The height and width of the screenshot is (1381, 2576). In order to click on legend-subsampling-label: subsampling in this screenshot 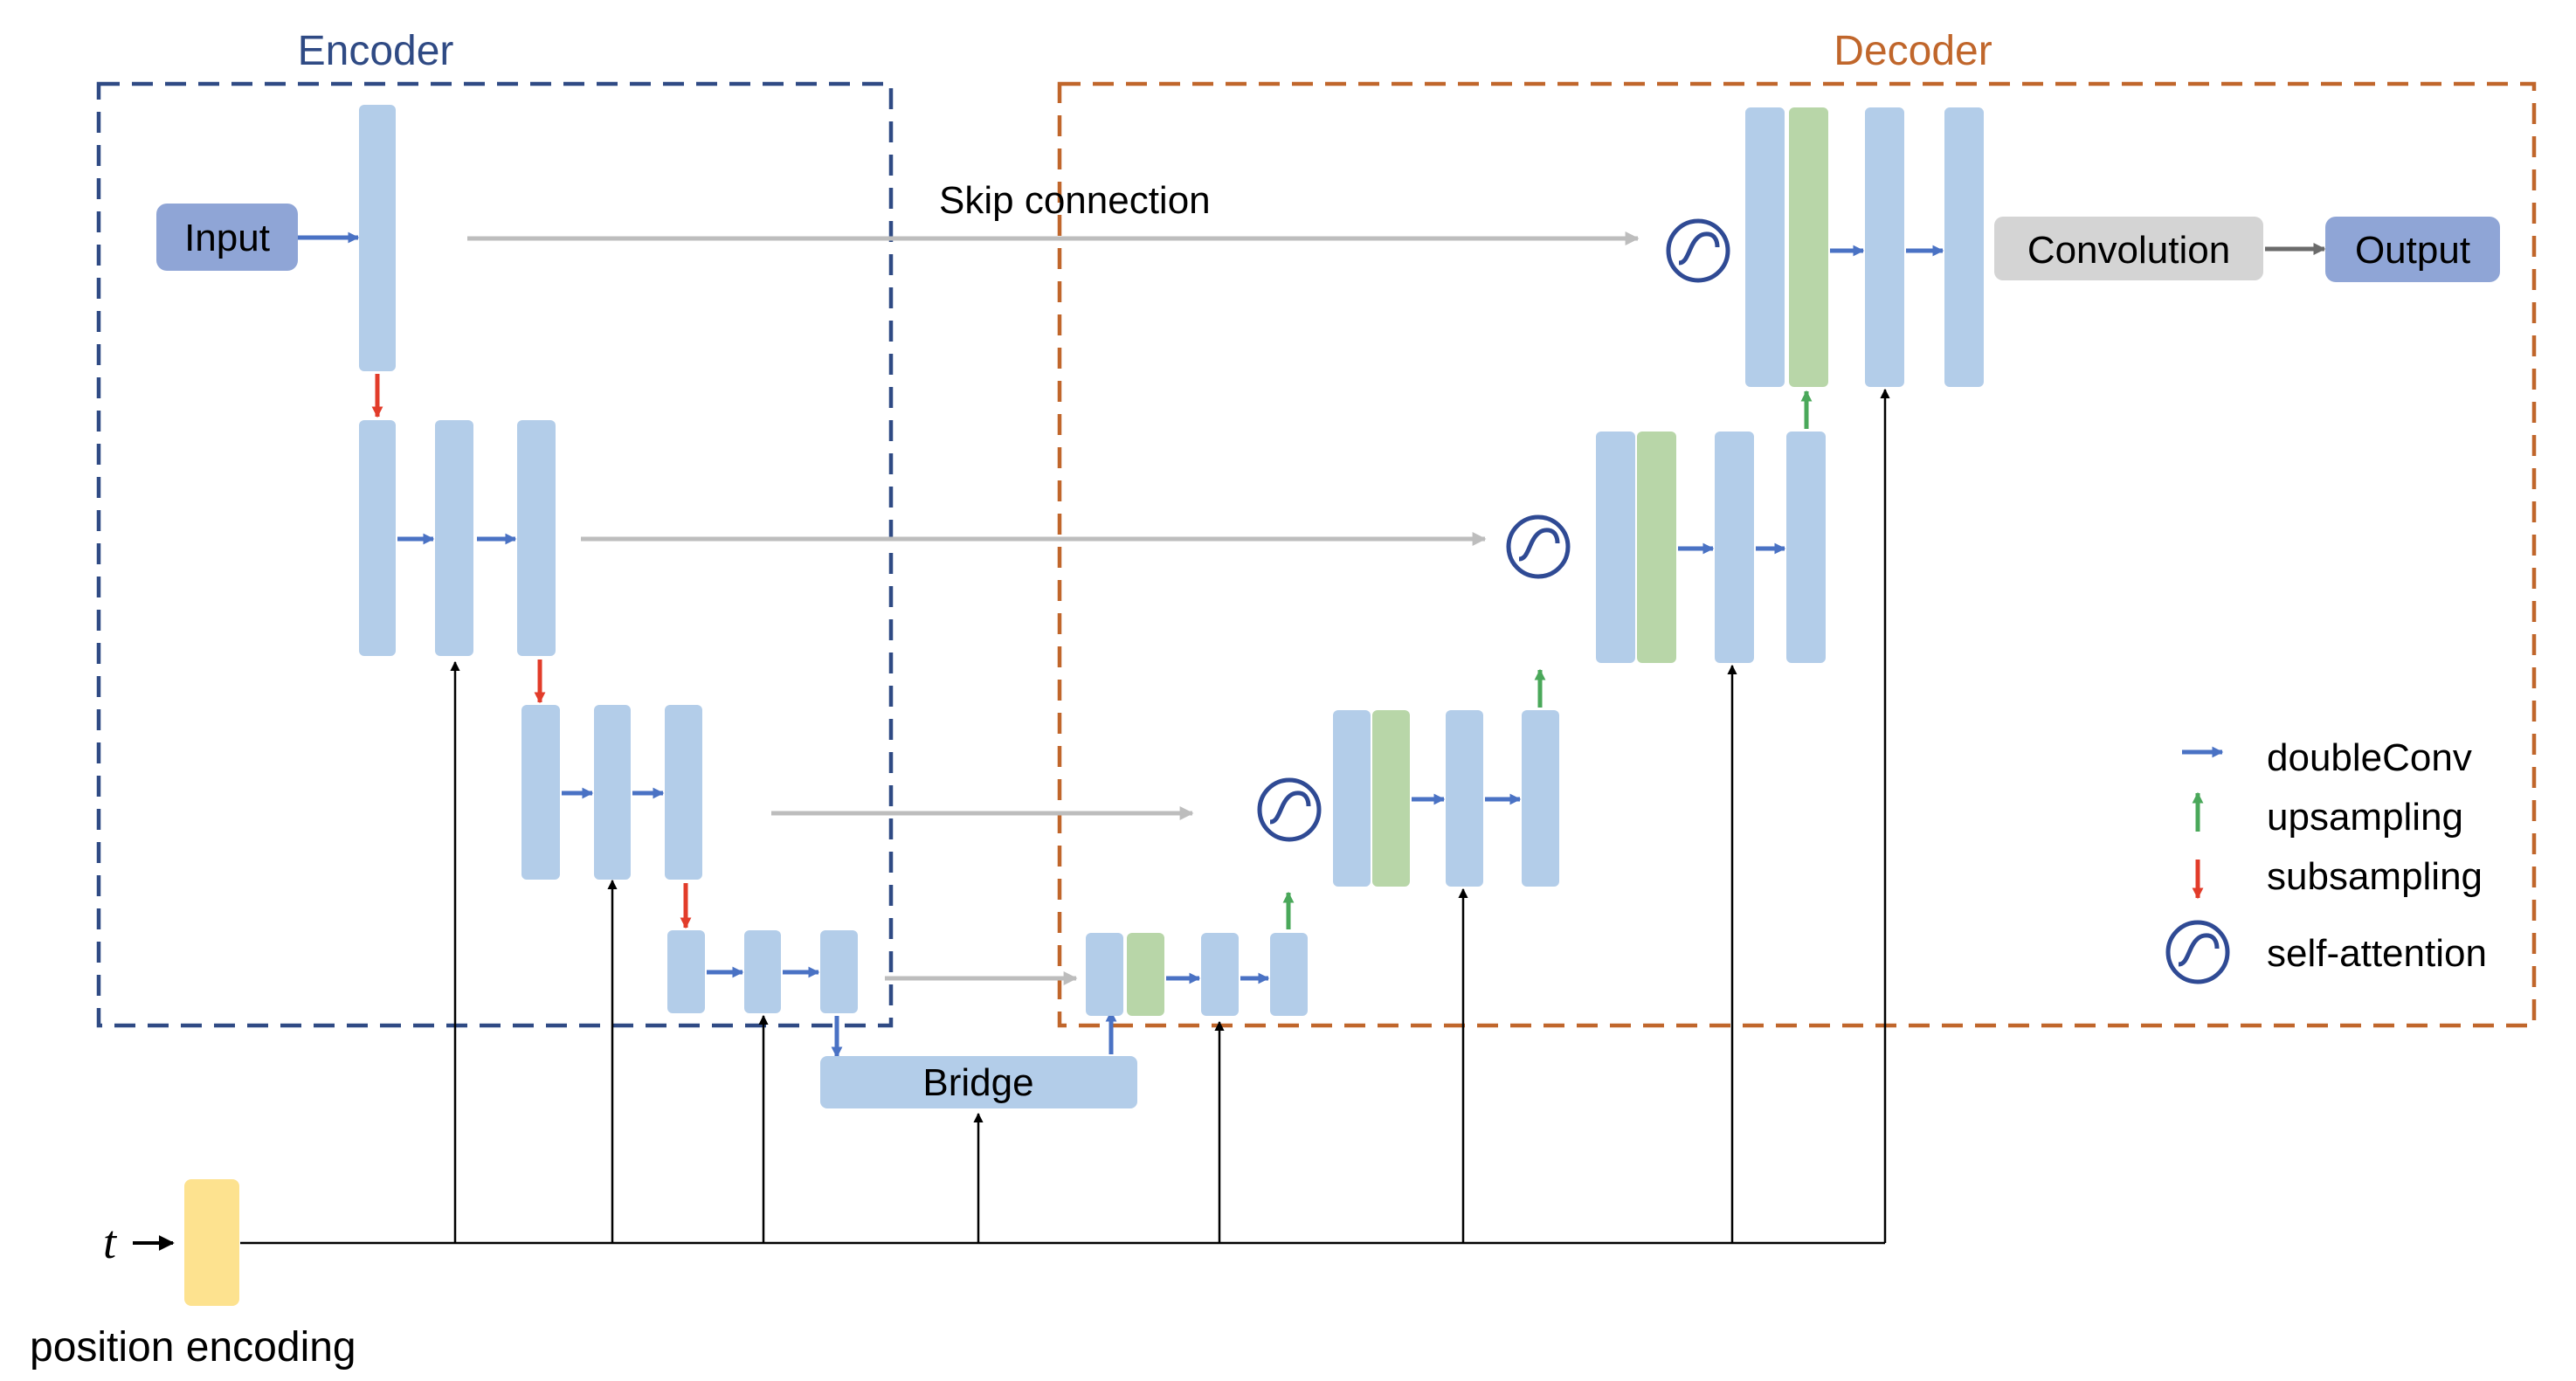, I will do `click(2375, 876)`.